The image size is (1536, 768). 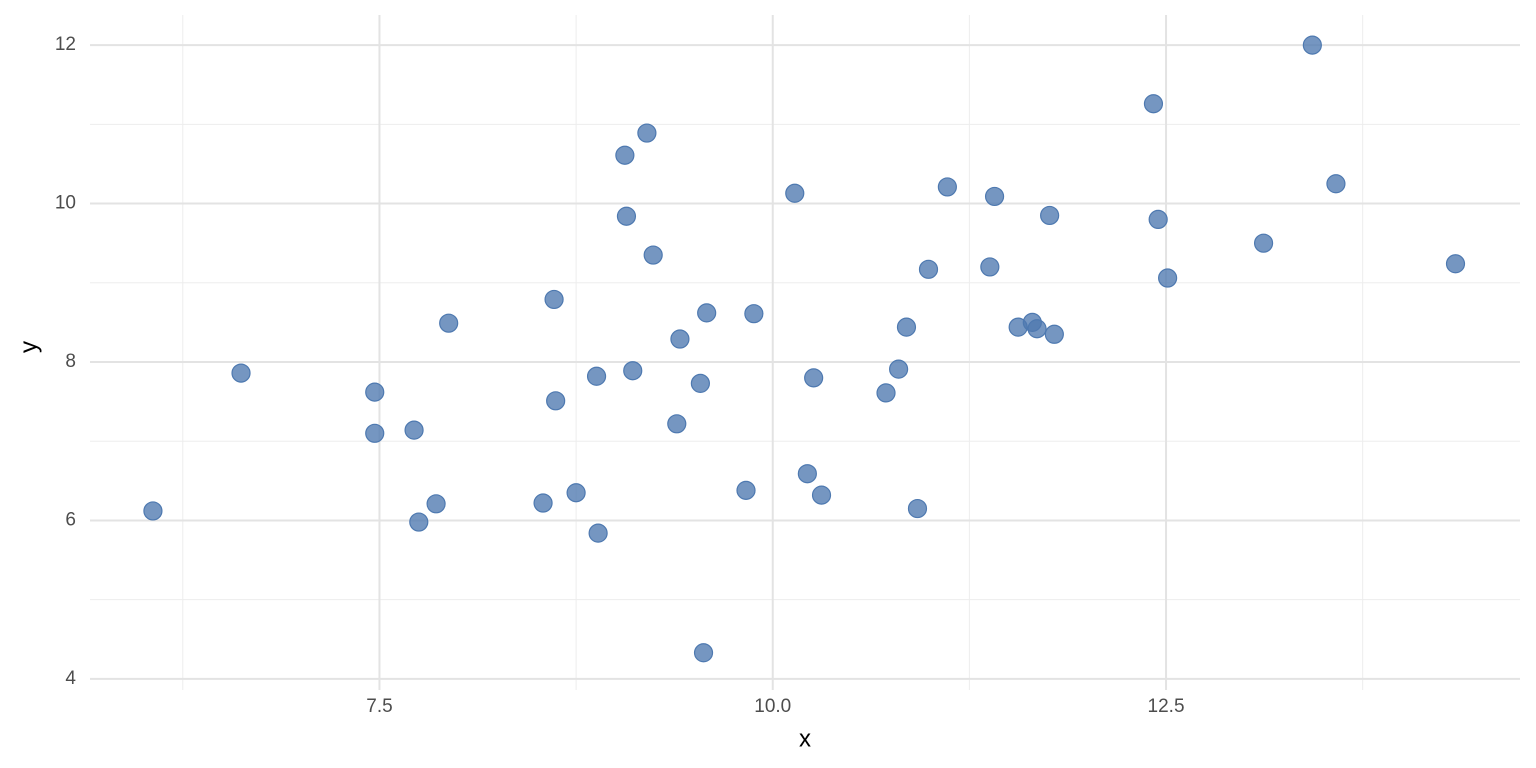 What do you see at coordinates (70, 519) in the screenshot?
I see `y-tick-label: 6` at bounding box center [70, 519].